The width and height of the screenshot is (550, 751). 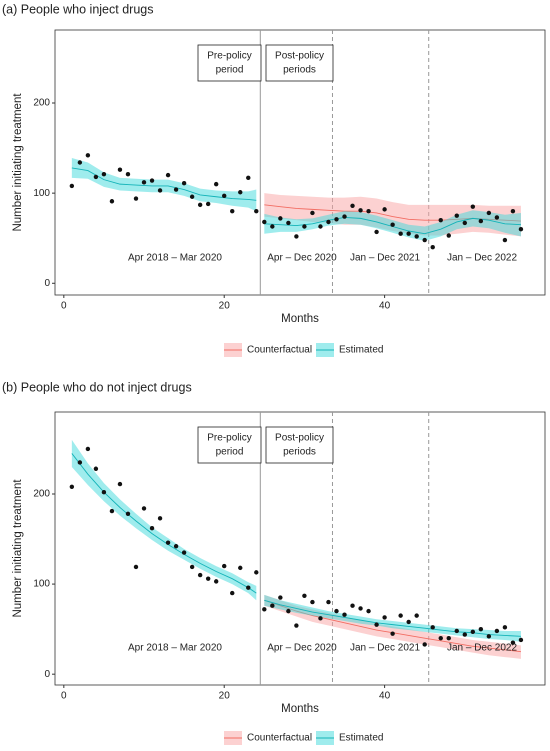 I want to click on panel-title: (a) People who inject drugs, so click(x=77, y=9).